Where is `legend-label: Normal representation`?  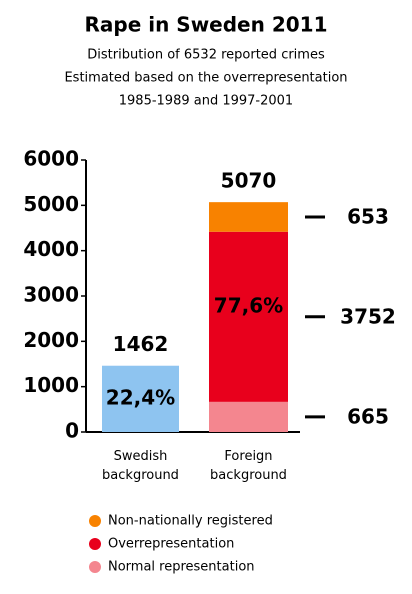
legend-label: Normal representation is located at coordinates (181, 567).